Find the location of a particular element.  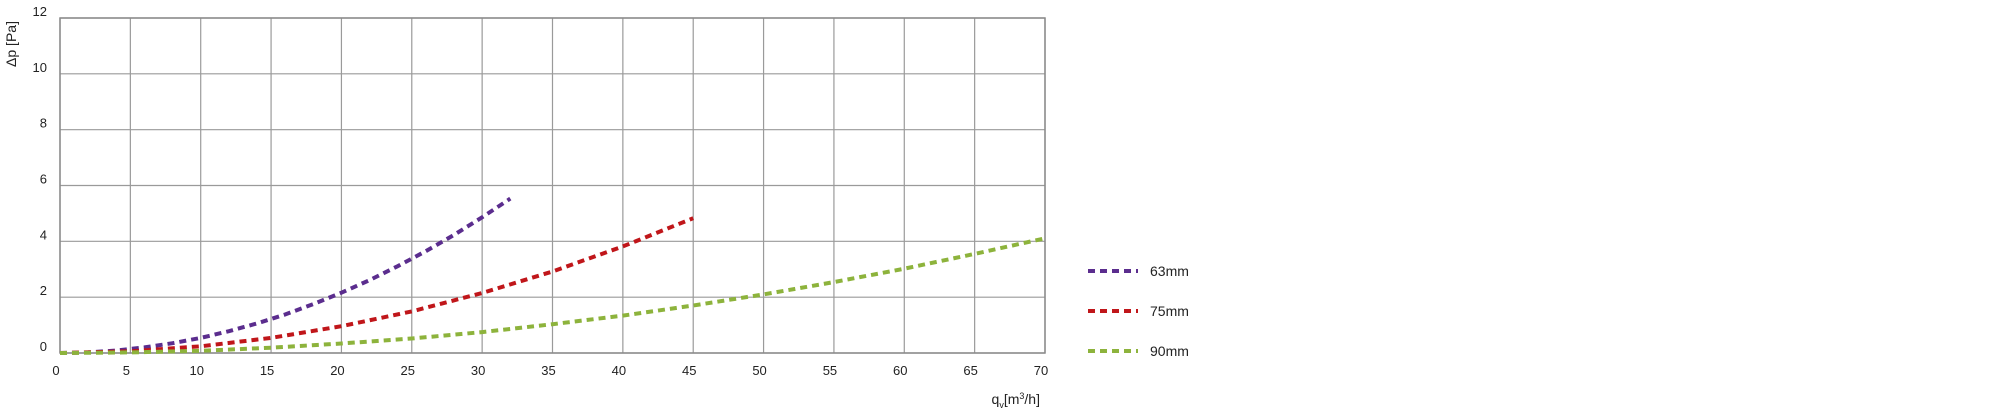

x-tick-label: 10 is located at coordinates (196, 370).